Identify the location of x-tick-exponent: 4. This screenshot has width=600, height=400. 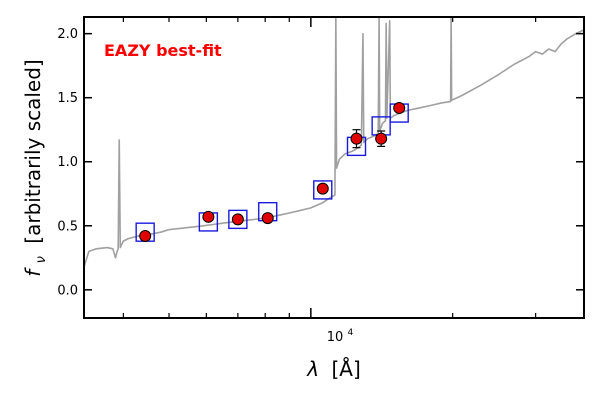
(350, 333).